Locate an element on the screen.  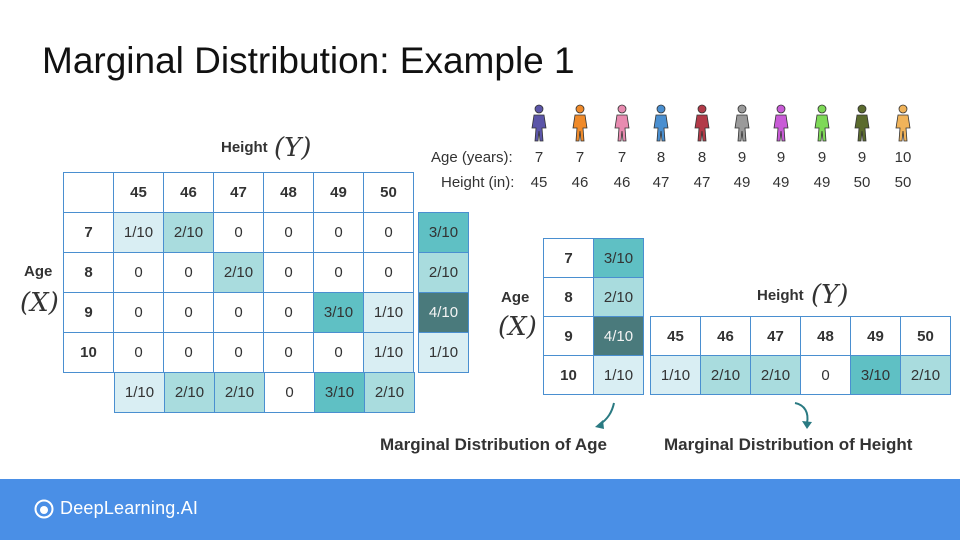
age-marginal-symbol: (X) is located at coordinates (517, 327).